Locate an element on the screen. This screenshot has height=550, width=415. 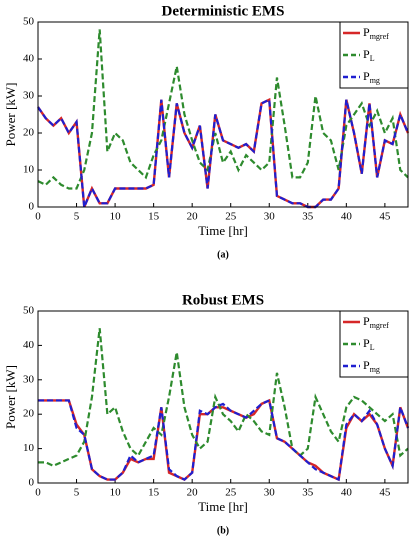
caption: (a) is located at coordinates (223, 254).